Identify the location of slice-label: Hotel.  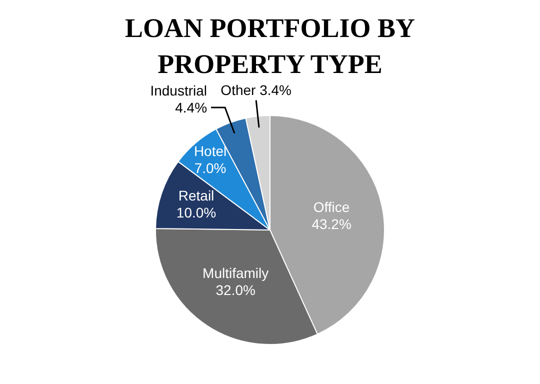
(210, 150).